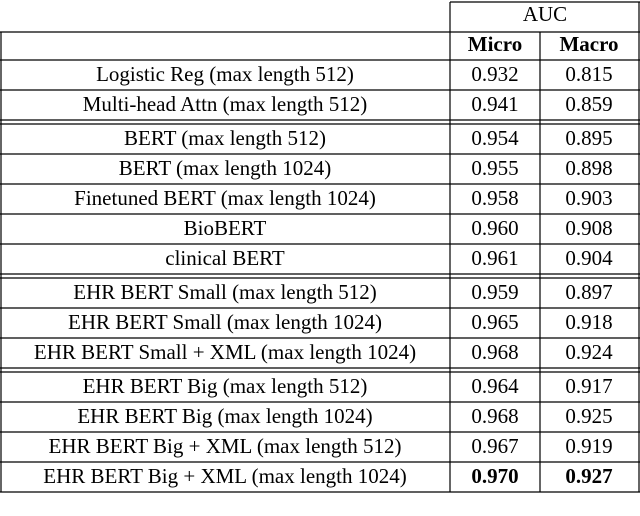  Describe the element at coordinates (588, 386) in the screenshot. I see `macro-auc: 0.917` at that location.